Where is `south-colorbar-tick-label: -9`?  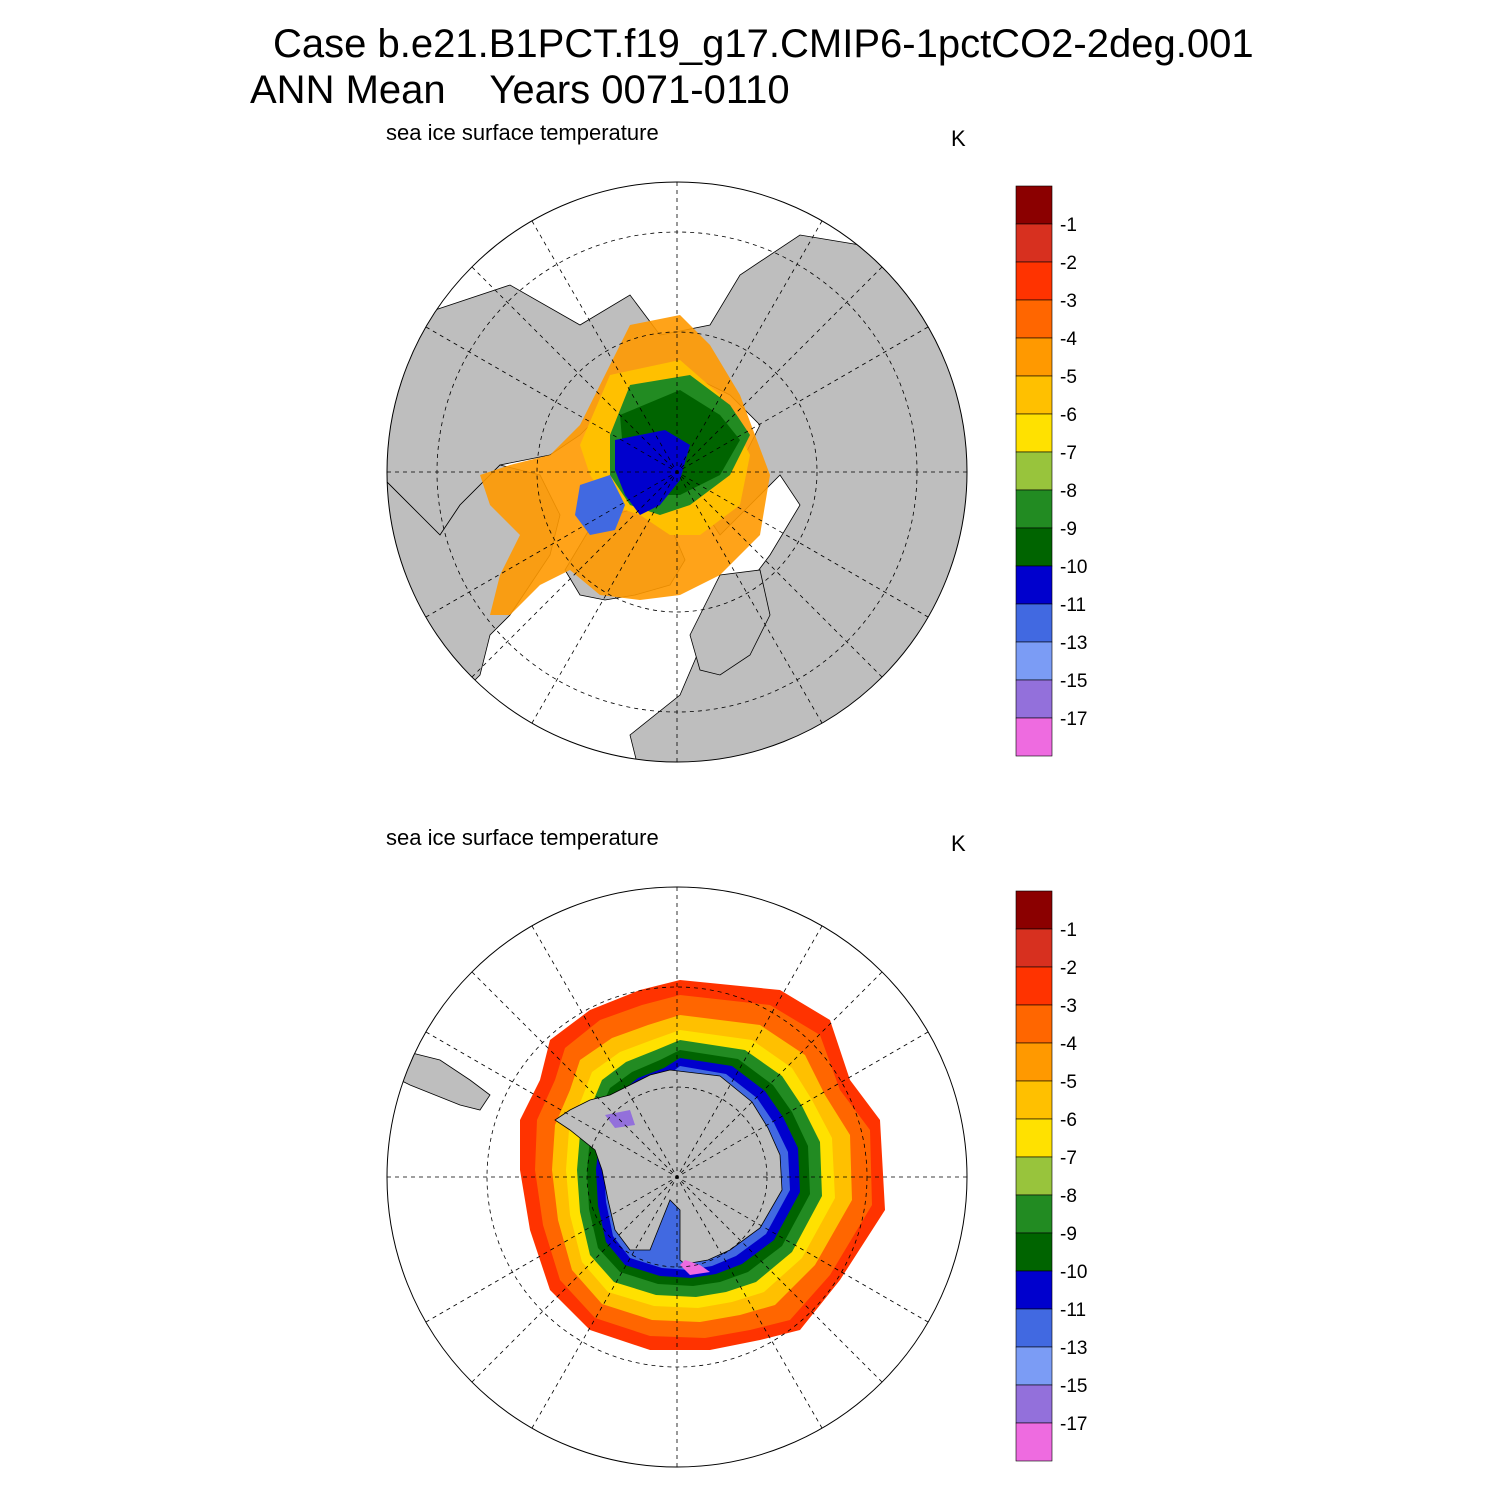 south-colorbar-tick-label: -9 is located at coordinates (1068, 1234).